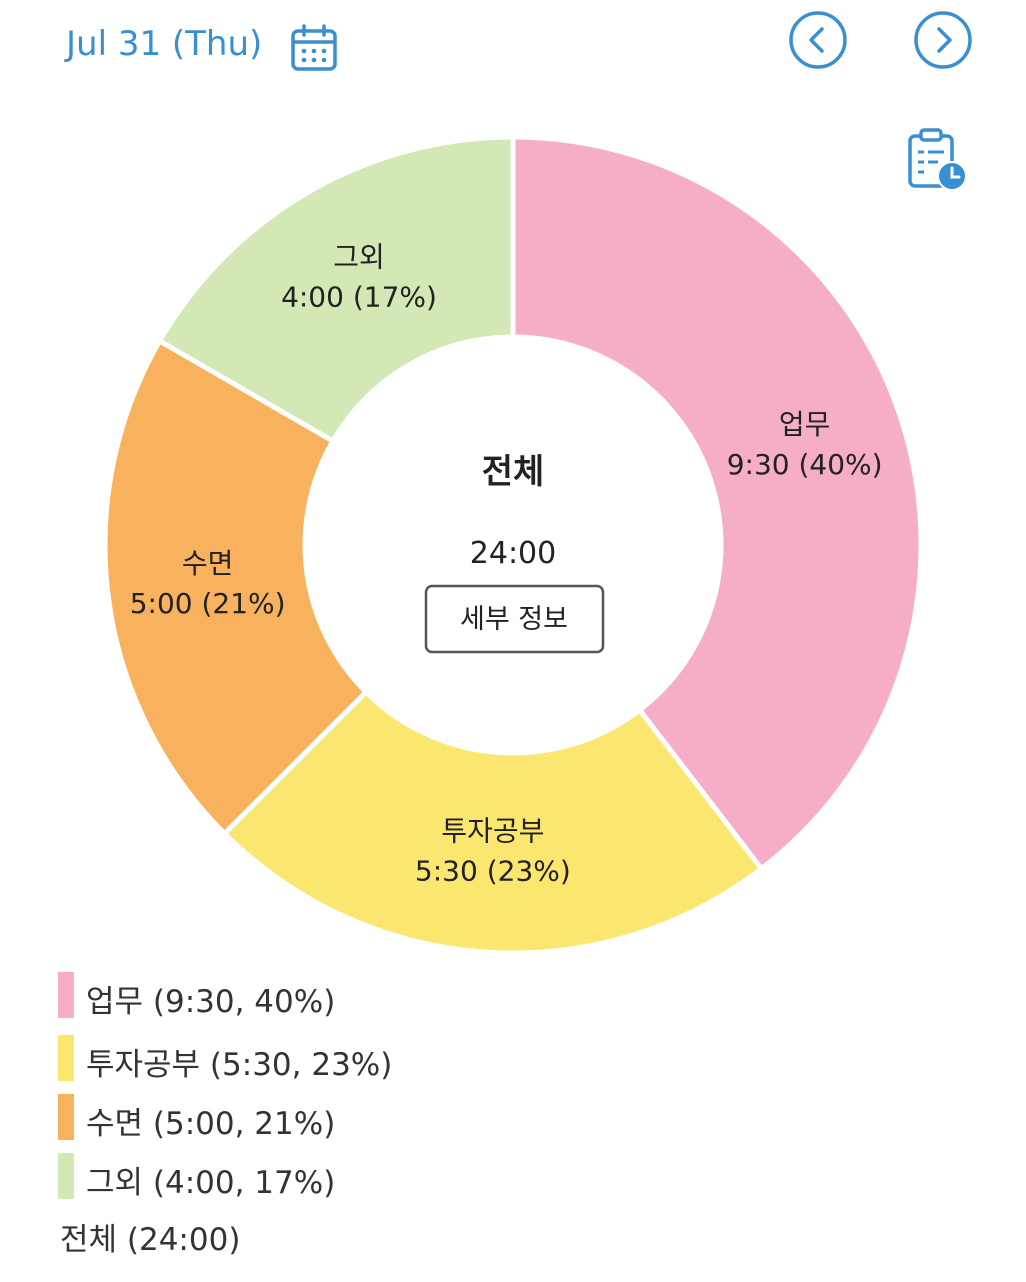 This screenshot has height=1282, width=1026. I want to click on top-bar: Jul 31 (Thu), so click(513, 50).